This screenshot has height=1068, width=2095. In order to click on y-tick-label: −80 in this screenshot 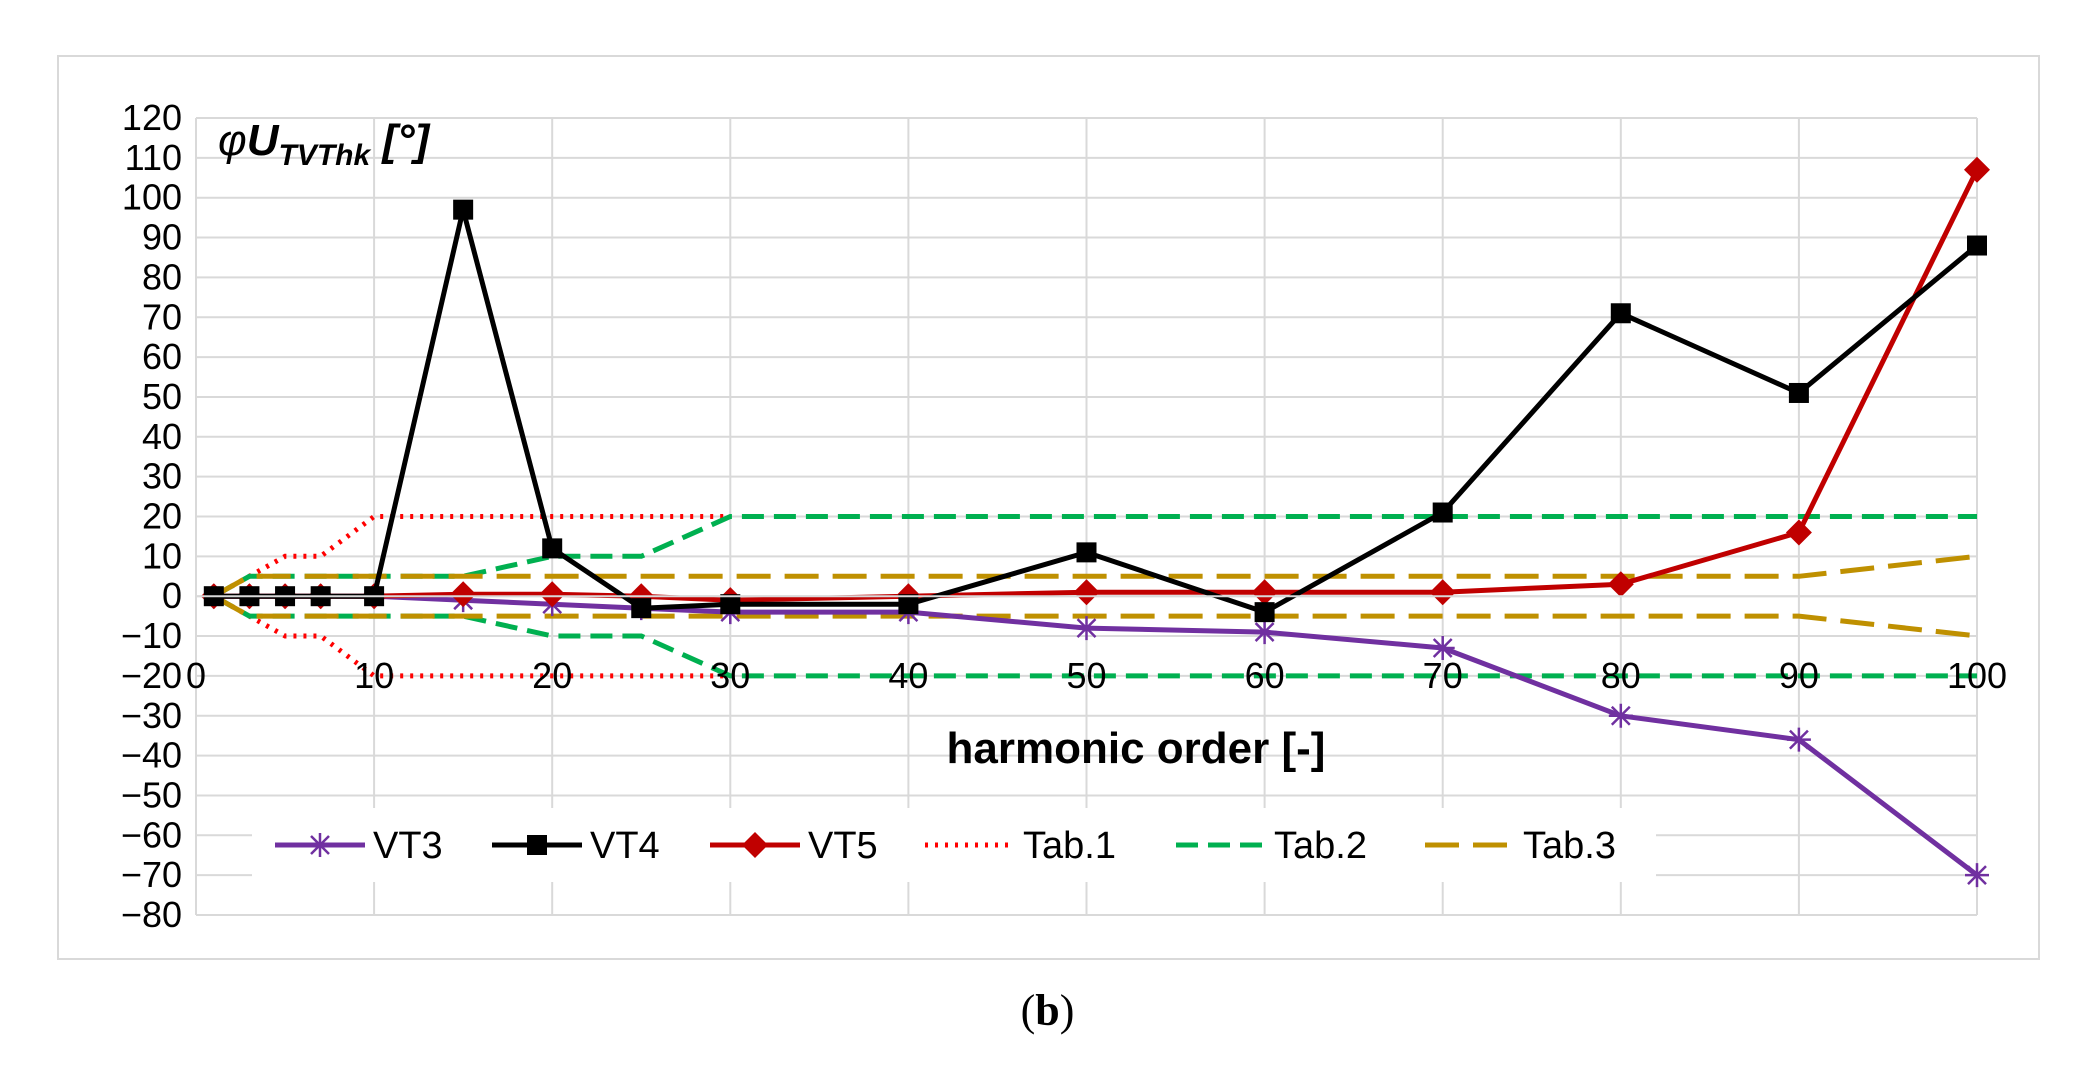, I will do `click(151, 914)`.